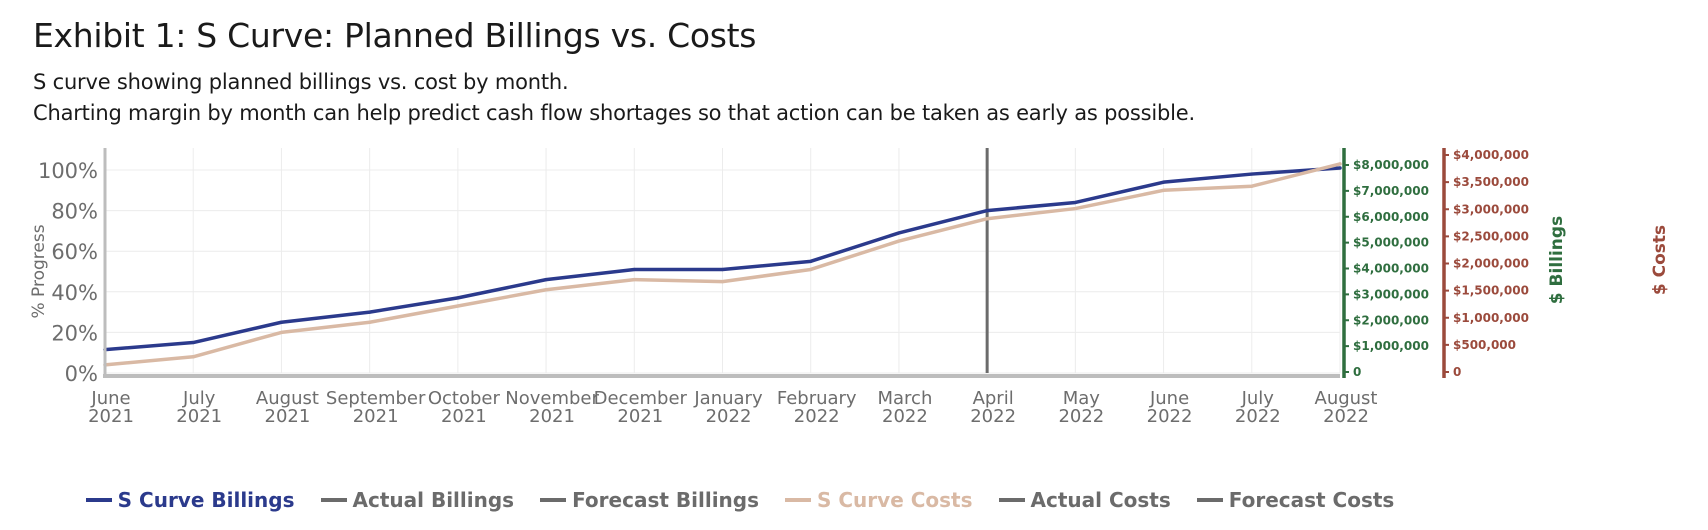 The image size is (1708, 530). Describe the element at coordinates (1491, 182) in the screenshot. I see `axis-tick-label: $3,500,000` at that location.